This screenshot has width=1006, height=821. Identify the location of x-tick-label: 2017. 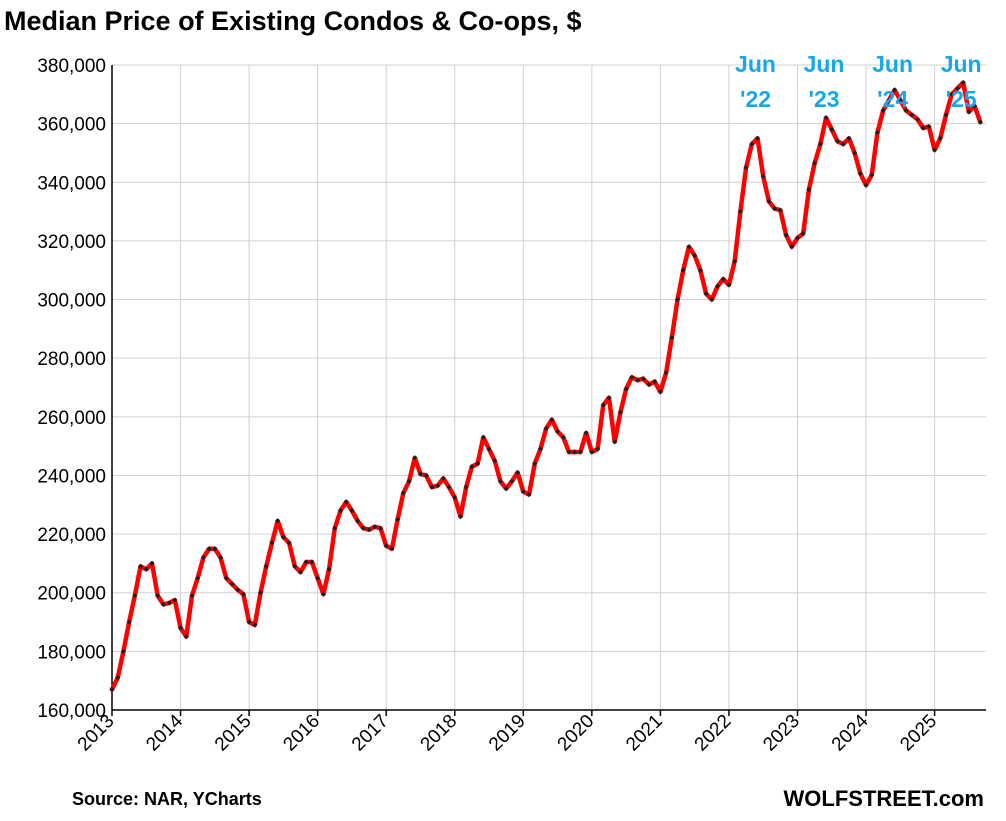
(370, 733).